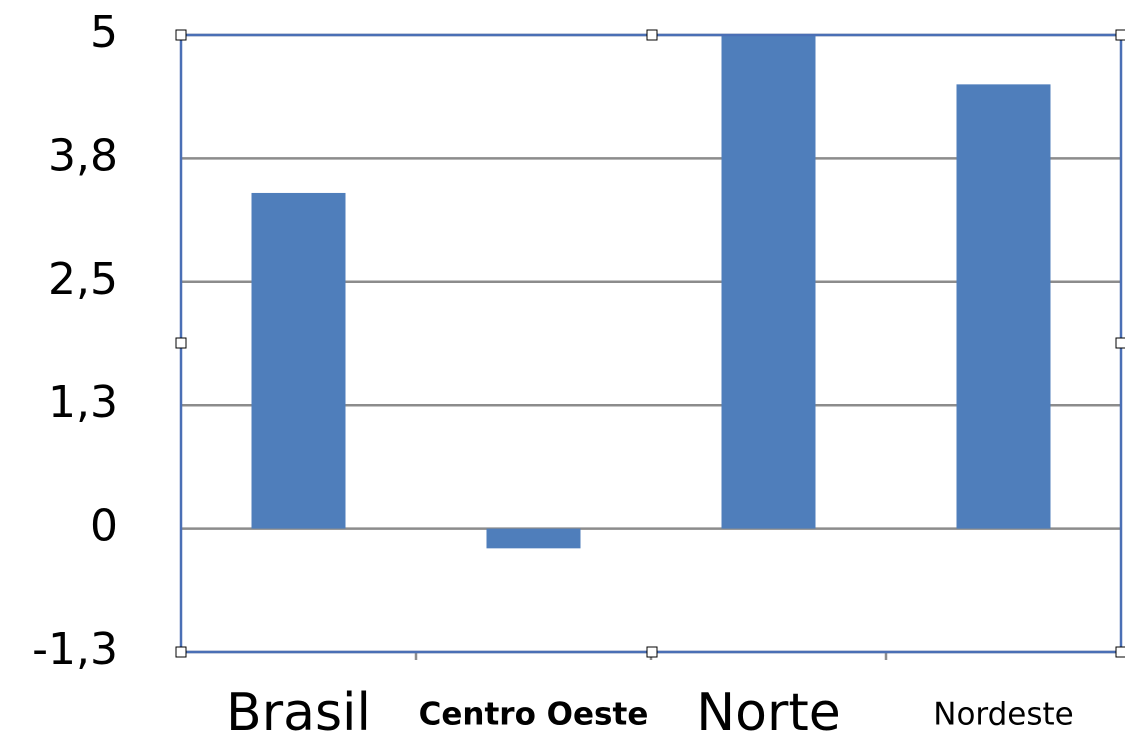  What do you see at coordinates (83, 402) in the screenshot?
I see `y-tick-label: 1,3` at bounding box center [83, 402].